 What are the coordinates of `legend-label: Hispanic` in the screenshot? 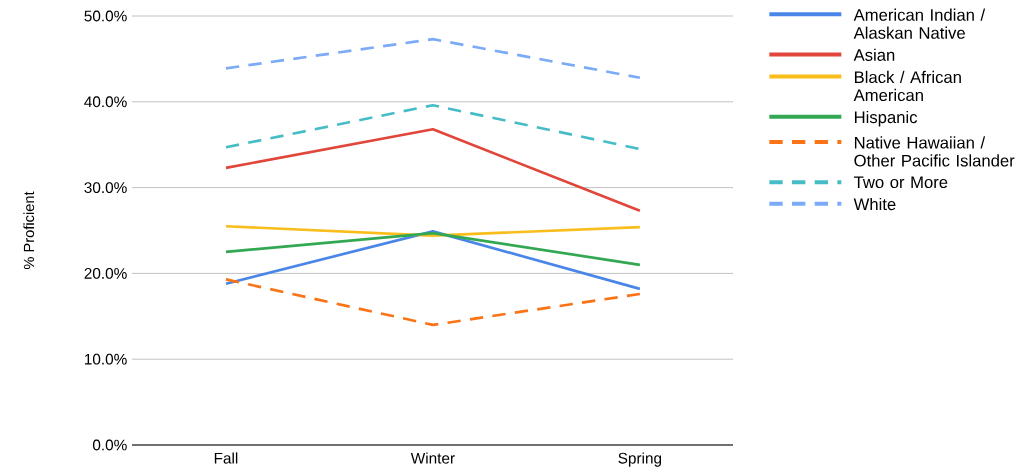 It's located at (886, 118).